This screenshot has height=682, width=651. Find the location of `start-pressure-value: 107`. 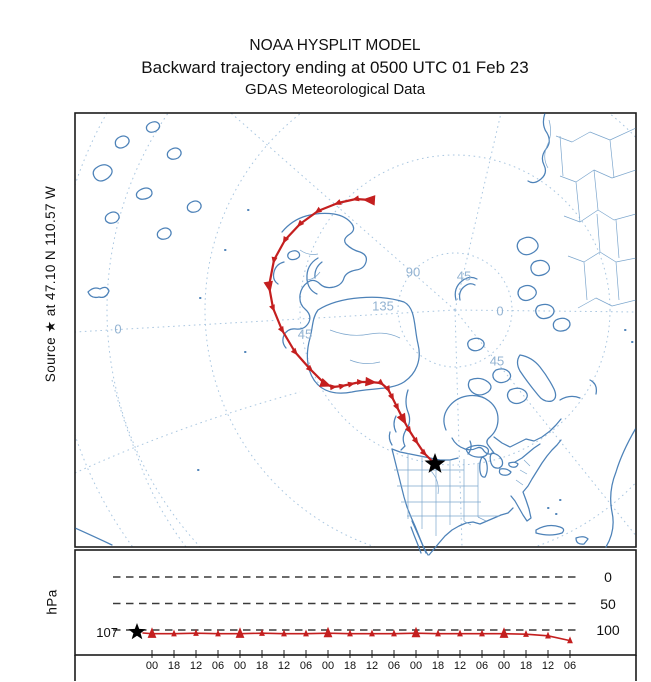

start-pressure-value: 107 is located at coordinates (107, 632).